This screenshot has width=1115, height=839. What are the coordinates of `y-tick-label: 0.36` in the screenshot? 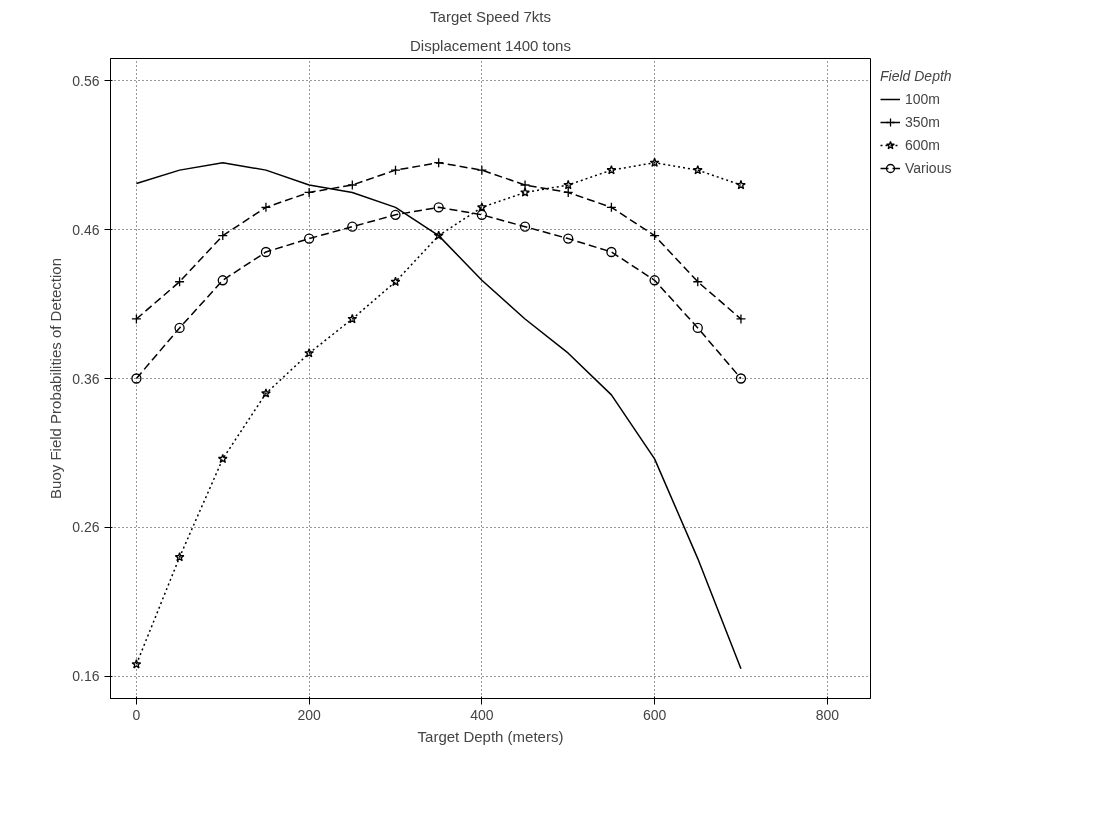 It's located at (86, 378).